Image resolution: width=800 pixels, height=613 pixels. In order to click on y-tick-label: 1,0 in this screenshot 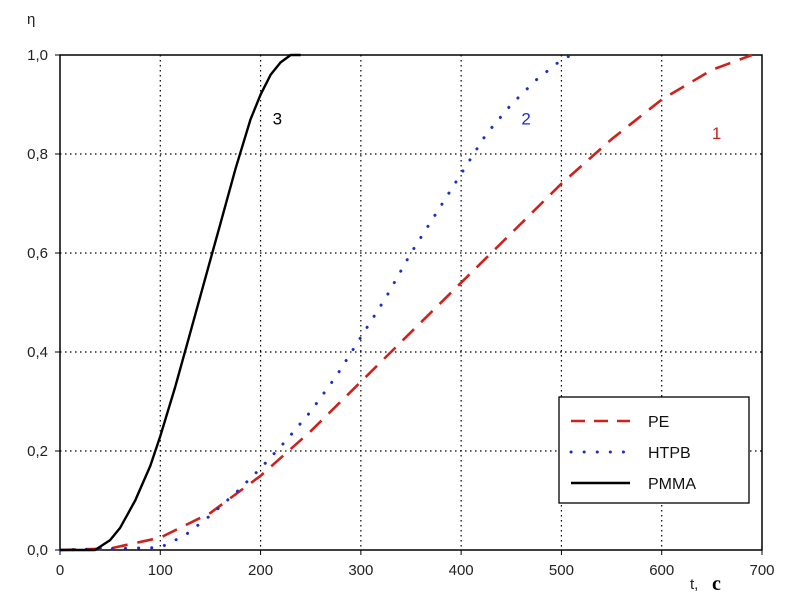, I will do `click(37, 55)`.